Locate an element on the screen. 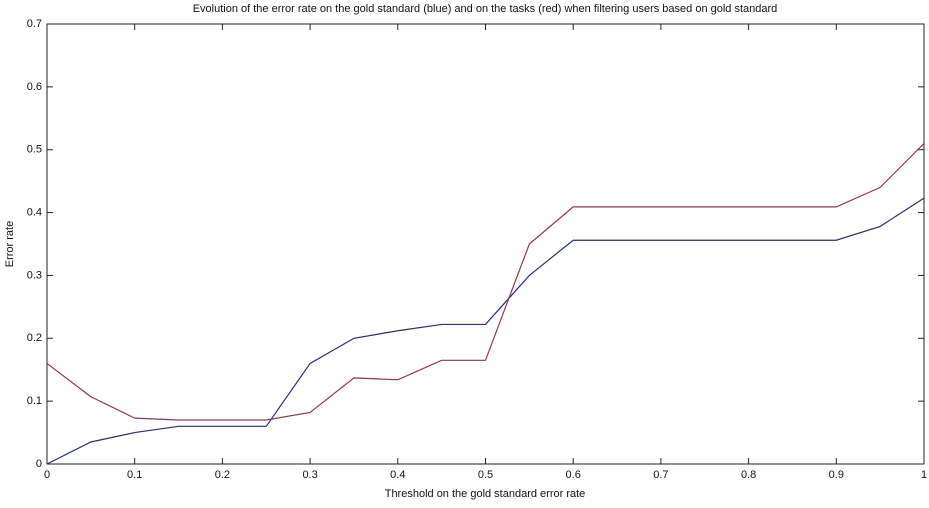 The image size is (929, 508). x-tick-label: 0.5 is located at coordinates (485, 475).